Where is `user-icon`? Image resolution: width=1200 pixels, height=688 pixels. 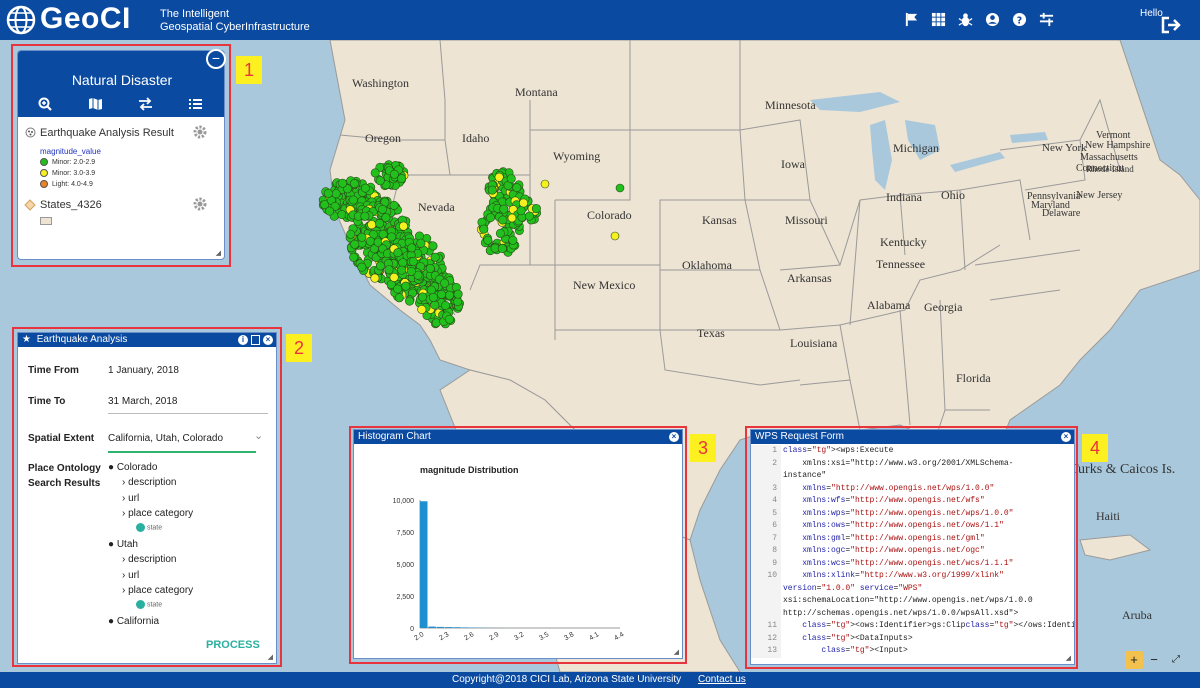 user-icon is located at coordinates (992, 19).